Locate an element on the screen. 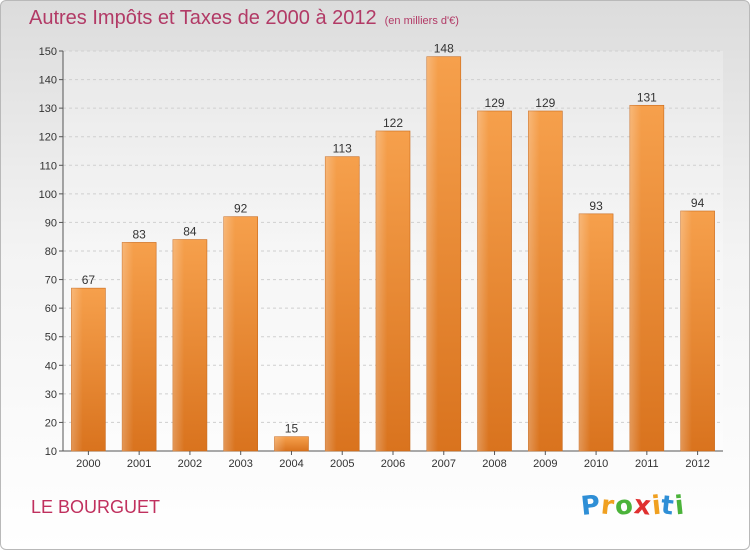 This screenshot has height=550, width=750. y-tick-label: 10 is located at coordinates (51, 452).